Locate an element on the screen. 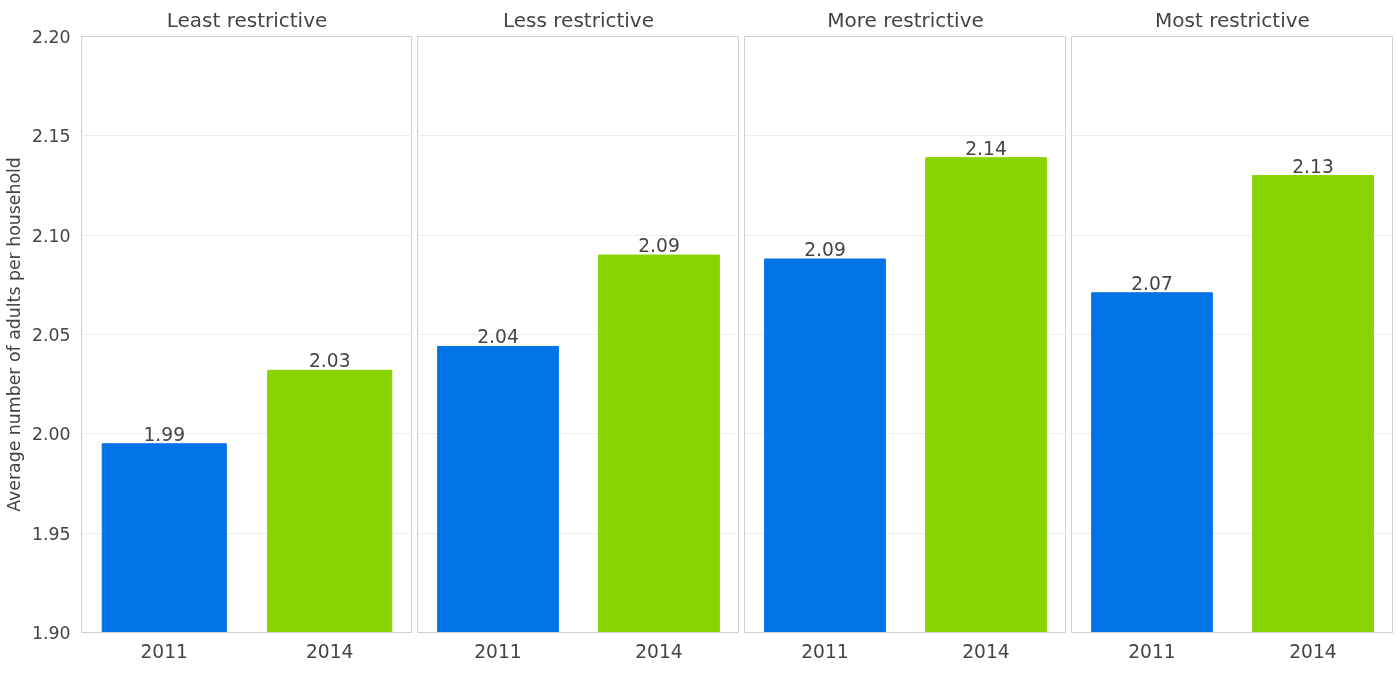  y-tick-label: 2.20 is located at coordinates (51, 37).